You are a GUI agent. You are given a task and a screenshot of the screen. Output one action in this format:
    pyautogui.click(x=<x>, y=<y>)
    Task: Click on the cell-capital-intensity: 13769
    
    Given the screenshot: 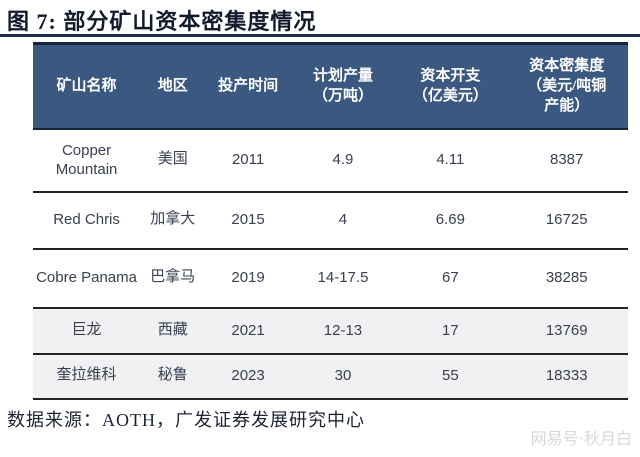 What is the action you would take?
    pyautogui.click(x=566, y=331)
    